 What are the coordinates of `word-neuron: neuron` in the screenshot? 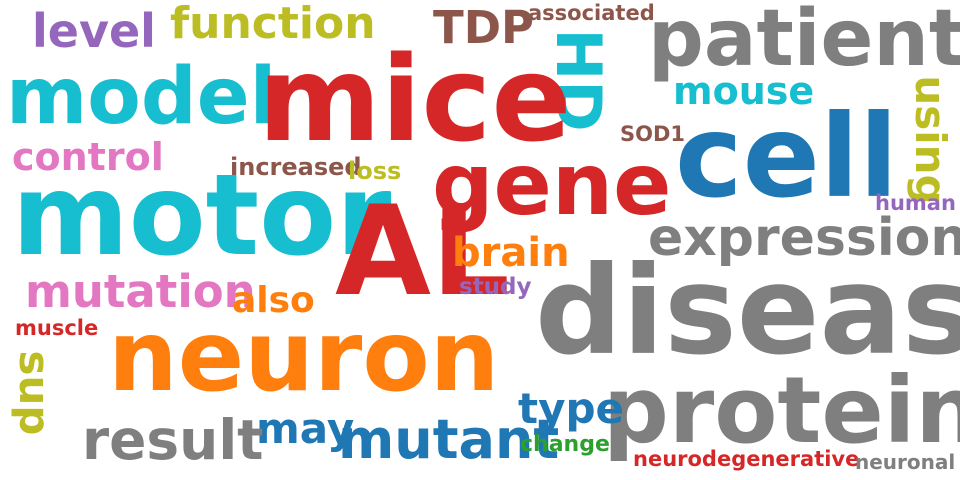 It's located at (304, 357).